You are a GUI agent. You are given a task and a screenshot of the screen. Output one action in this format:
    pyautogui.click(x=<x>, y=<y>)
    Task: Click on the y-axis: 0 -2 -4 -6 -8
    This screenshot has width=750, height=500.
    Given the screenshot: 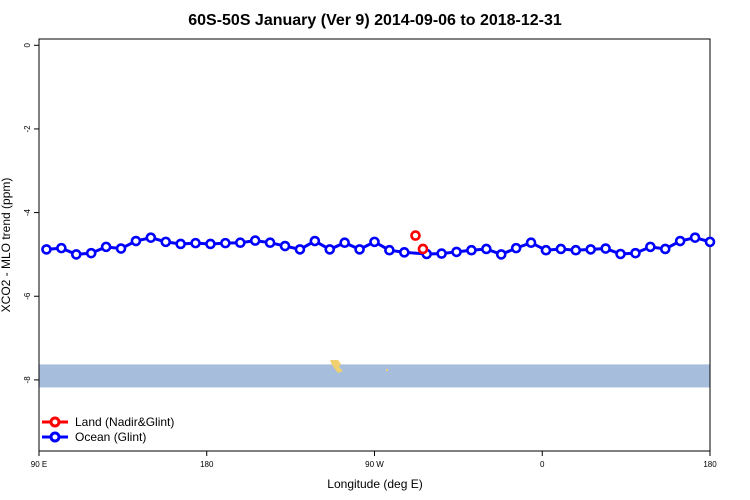 What is the action you would take?
    pyautogui.click(x=31, y=213)
    